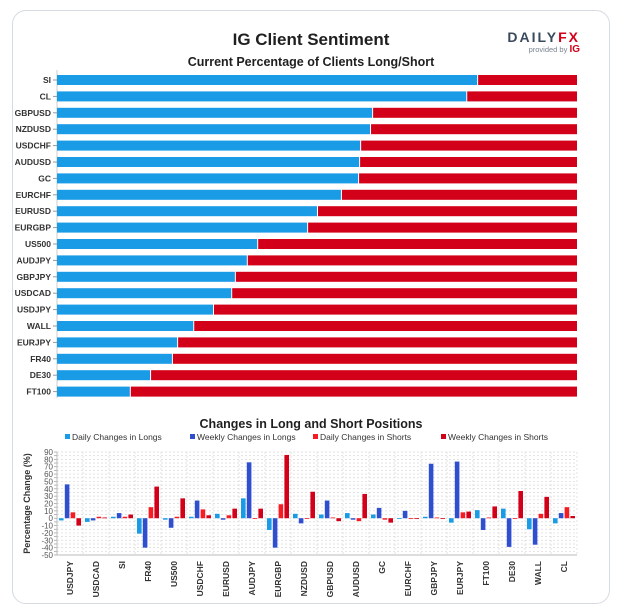  What do you see at coordinates (48, 481) in the screenshot?
I see `y-tick-label: 50` at bounding box center [48, 481].